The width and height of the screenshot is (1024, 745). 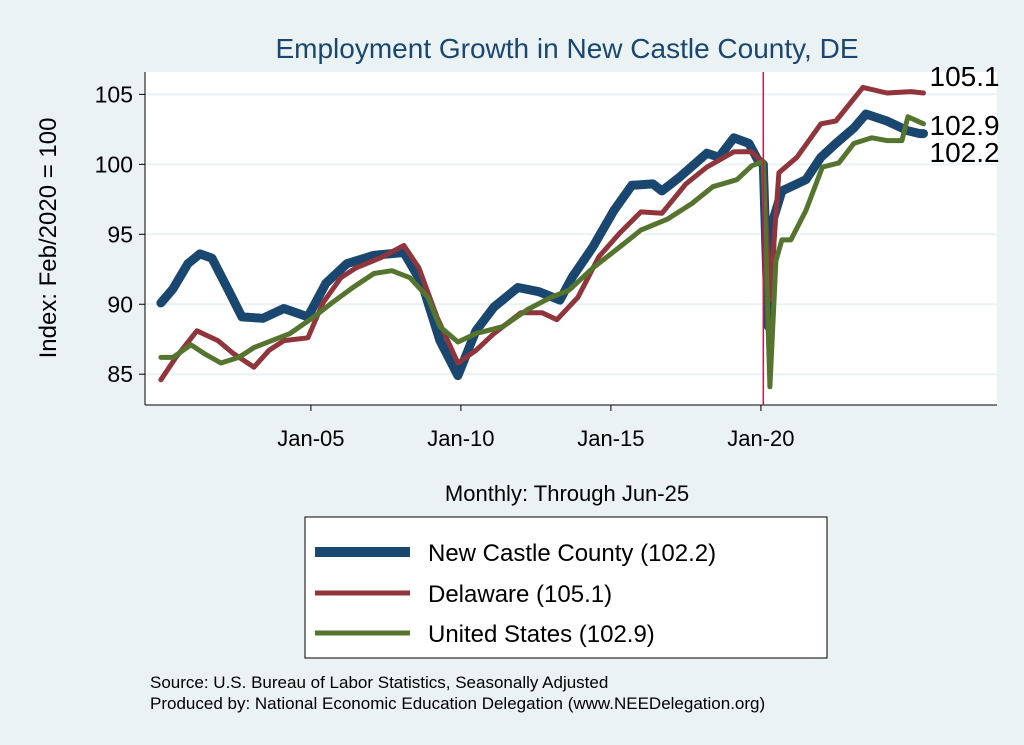 I want to click on y-tick-label: 95, so click(x=120, y=234).